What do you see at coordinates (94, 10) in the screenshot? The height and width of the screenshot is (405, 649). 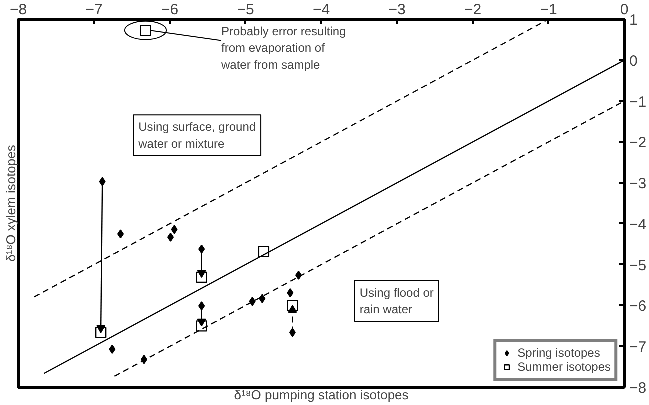 I see `x-tick-label: −7` at bounding box center [94, 10].